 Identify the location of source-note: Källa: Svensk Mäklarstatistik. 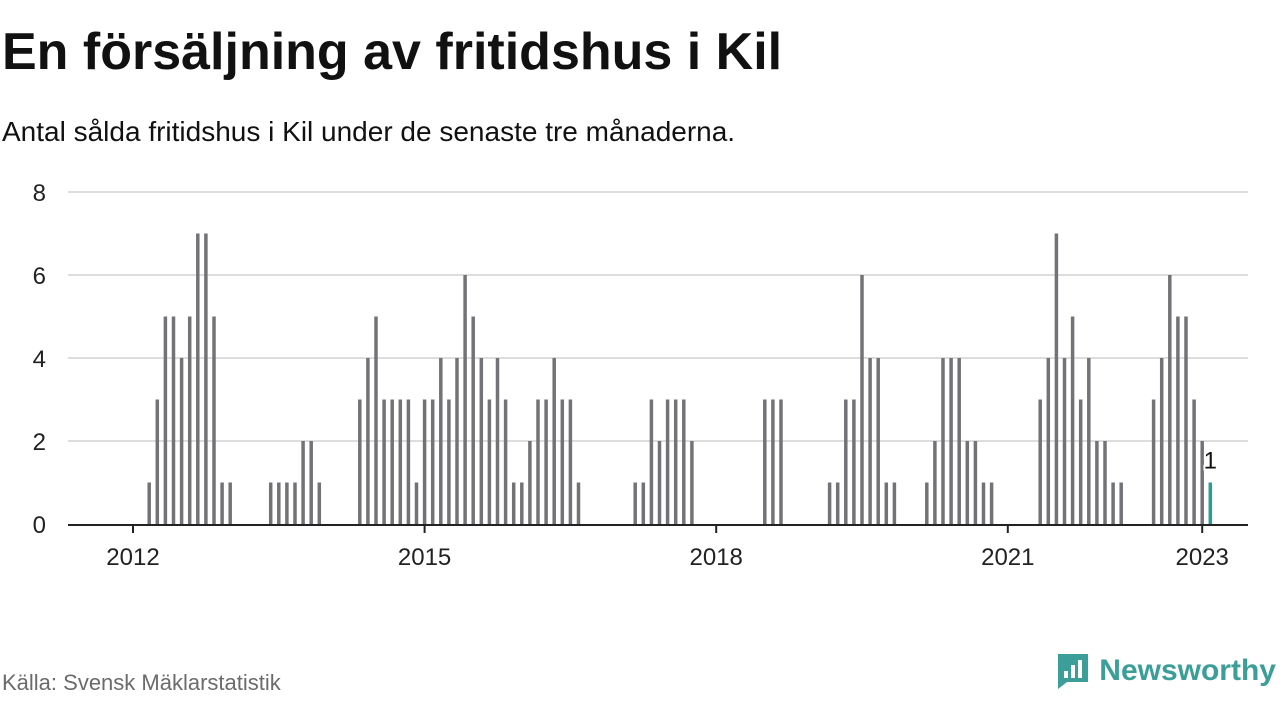
(141, 682).